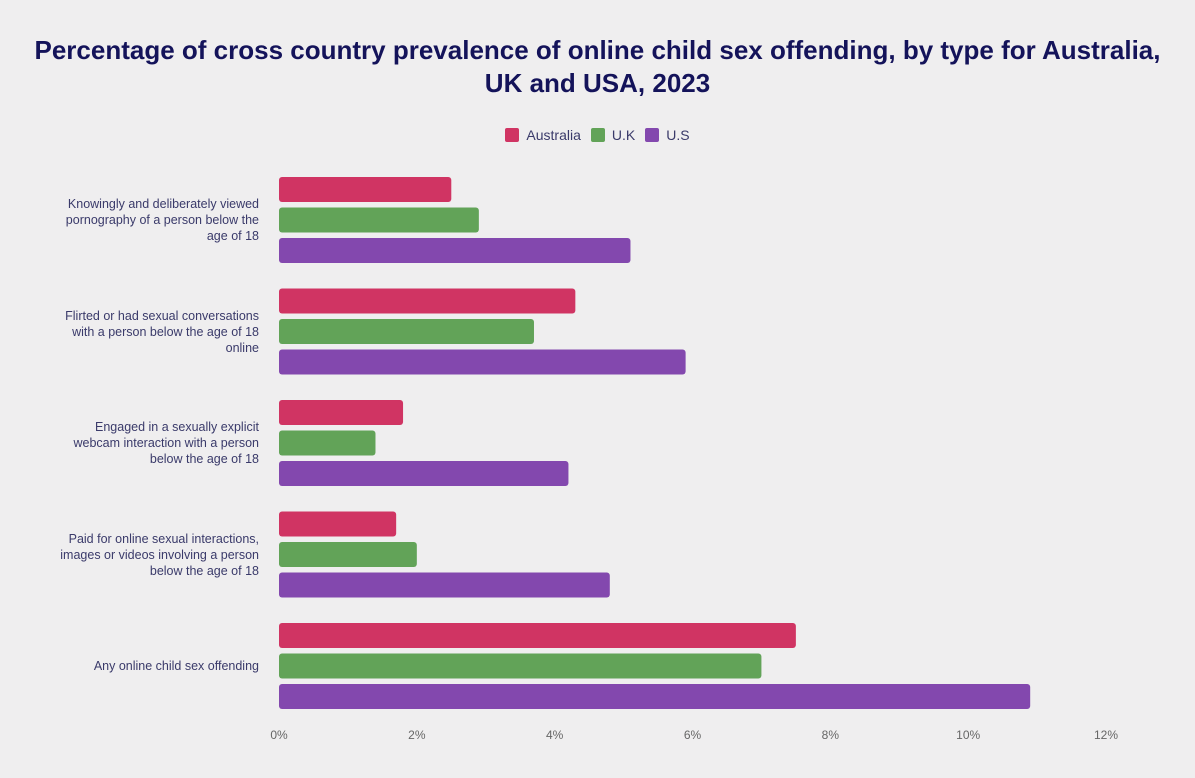 This screenshot has width=1195, height=778. What do you see at coordinates (623, 135) in the screenshot?
I see `legend-label: U.K` at bounding box center [623, 135].